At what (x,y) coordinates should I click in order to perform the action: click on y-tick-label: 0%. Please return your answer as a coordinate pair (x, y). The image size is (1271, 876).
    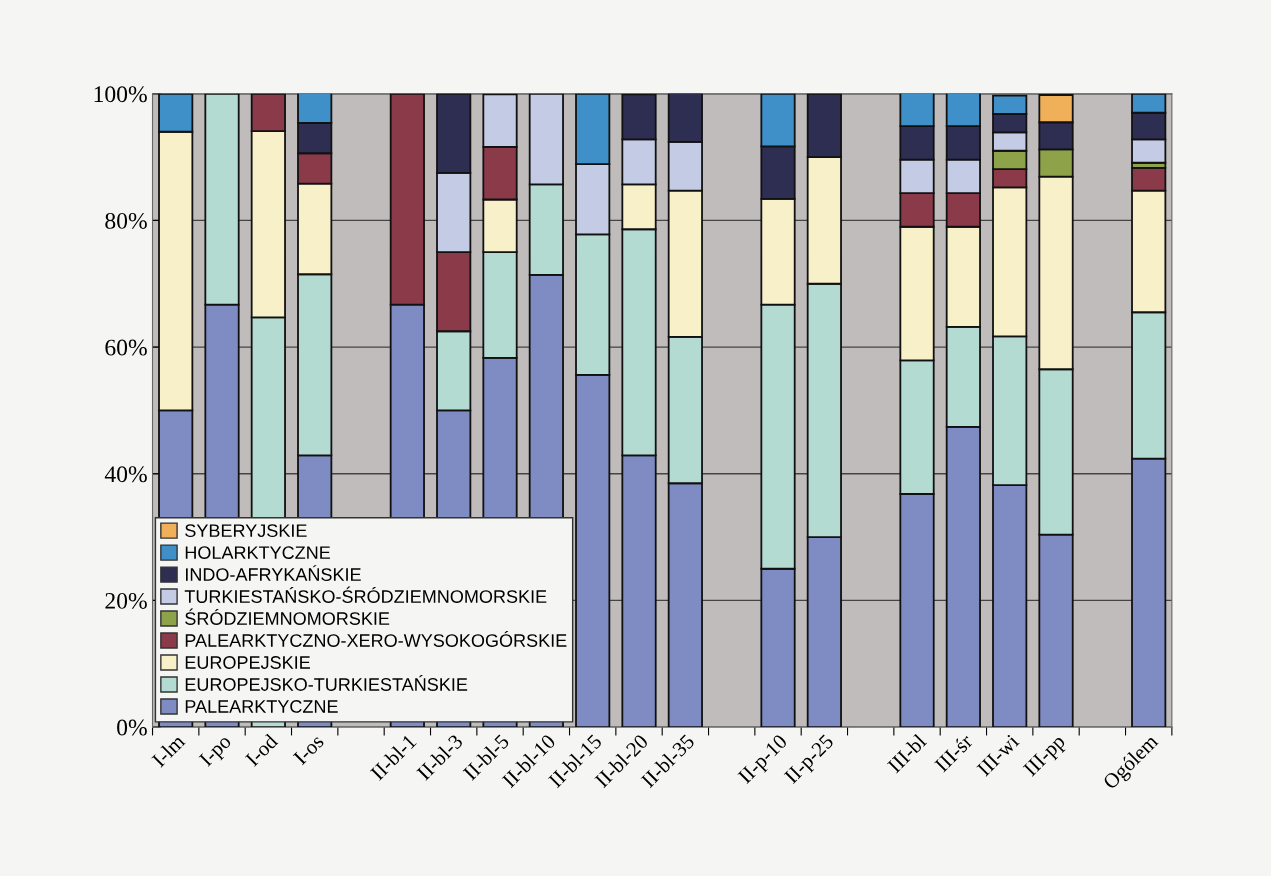
    Looking at the image, I should click on (132, 727).